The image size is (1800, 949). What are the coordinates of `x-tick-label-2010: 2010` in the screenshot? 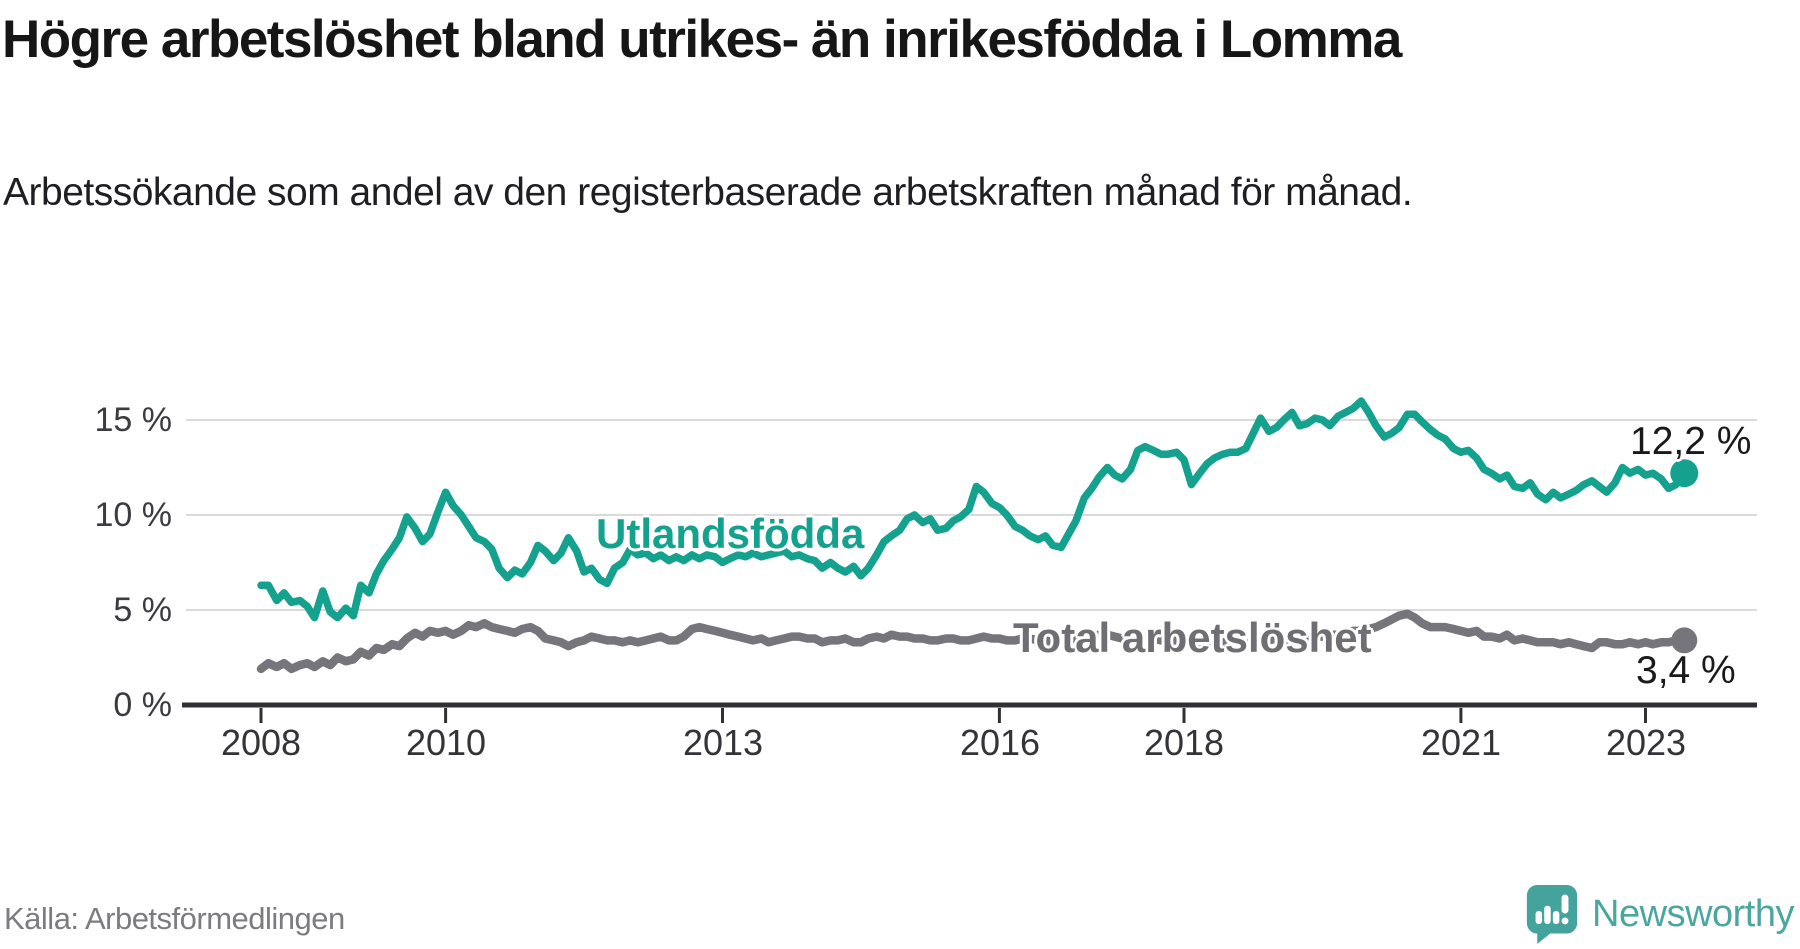 It's located at (446, 742).